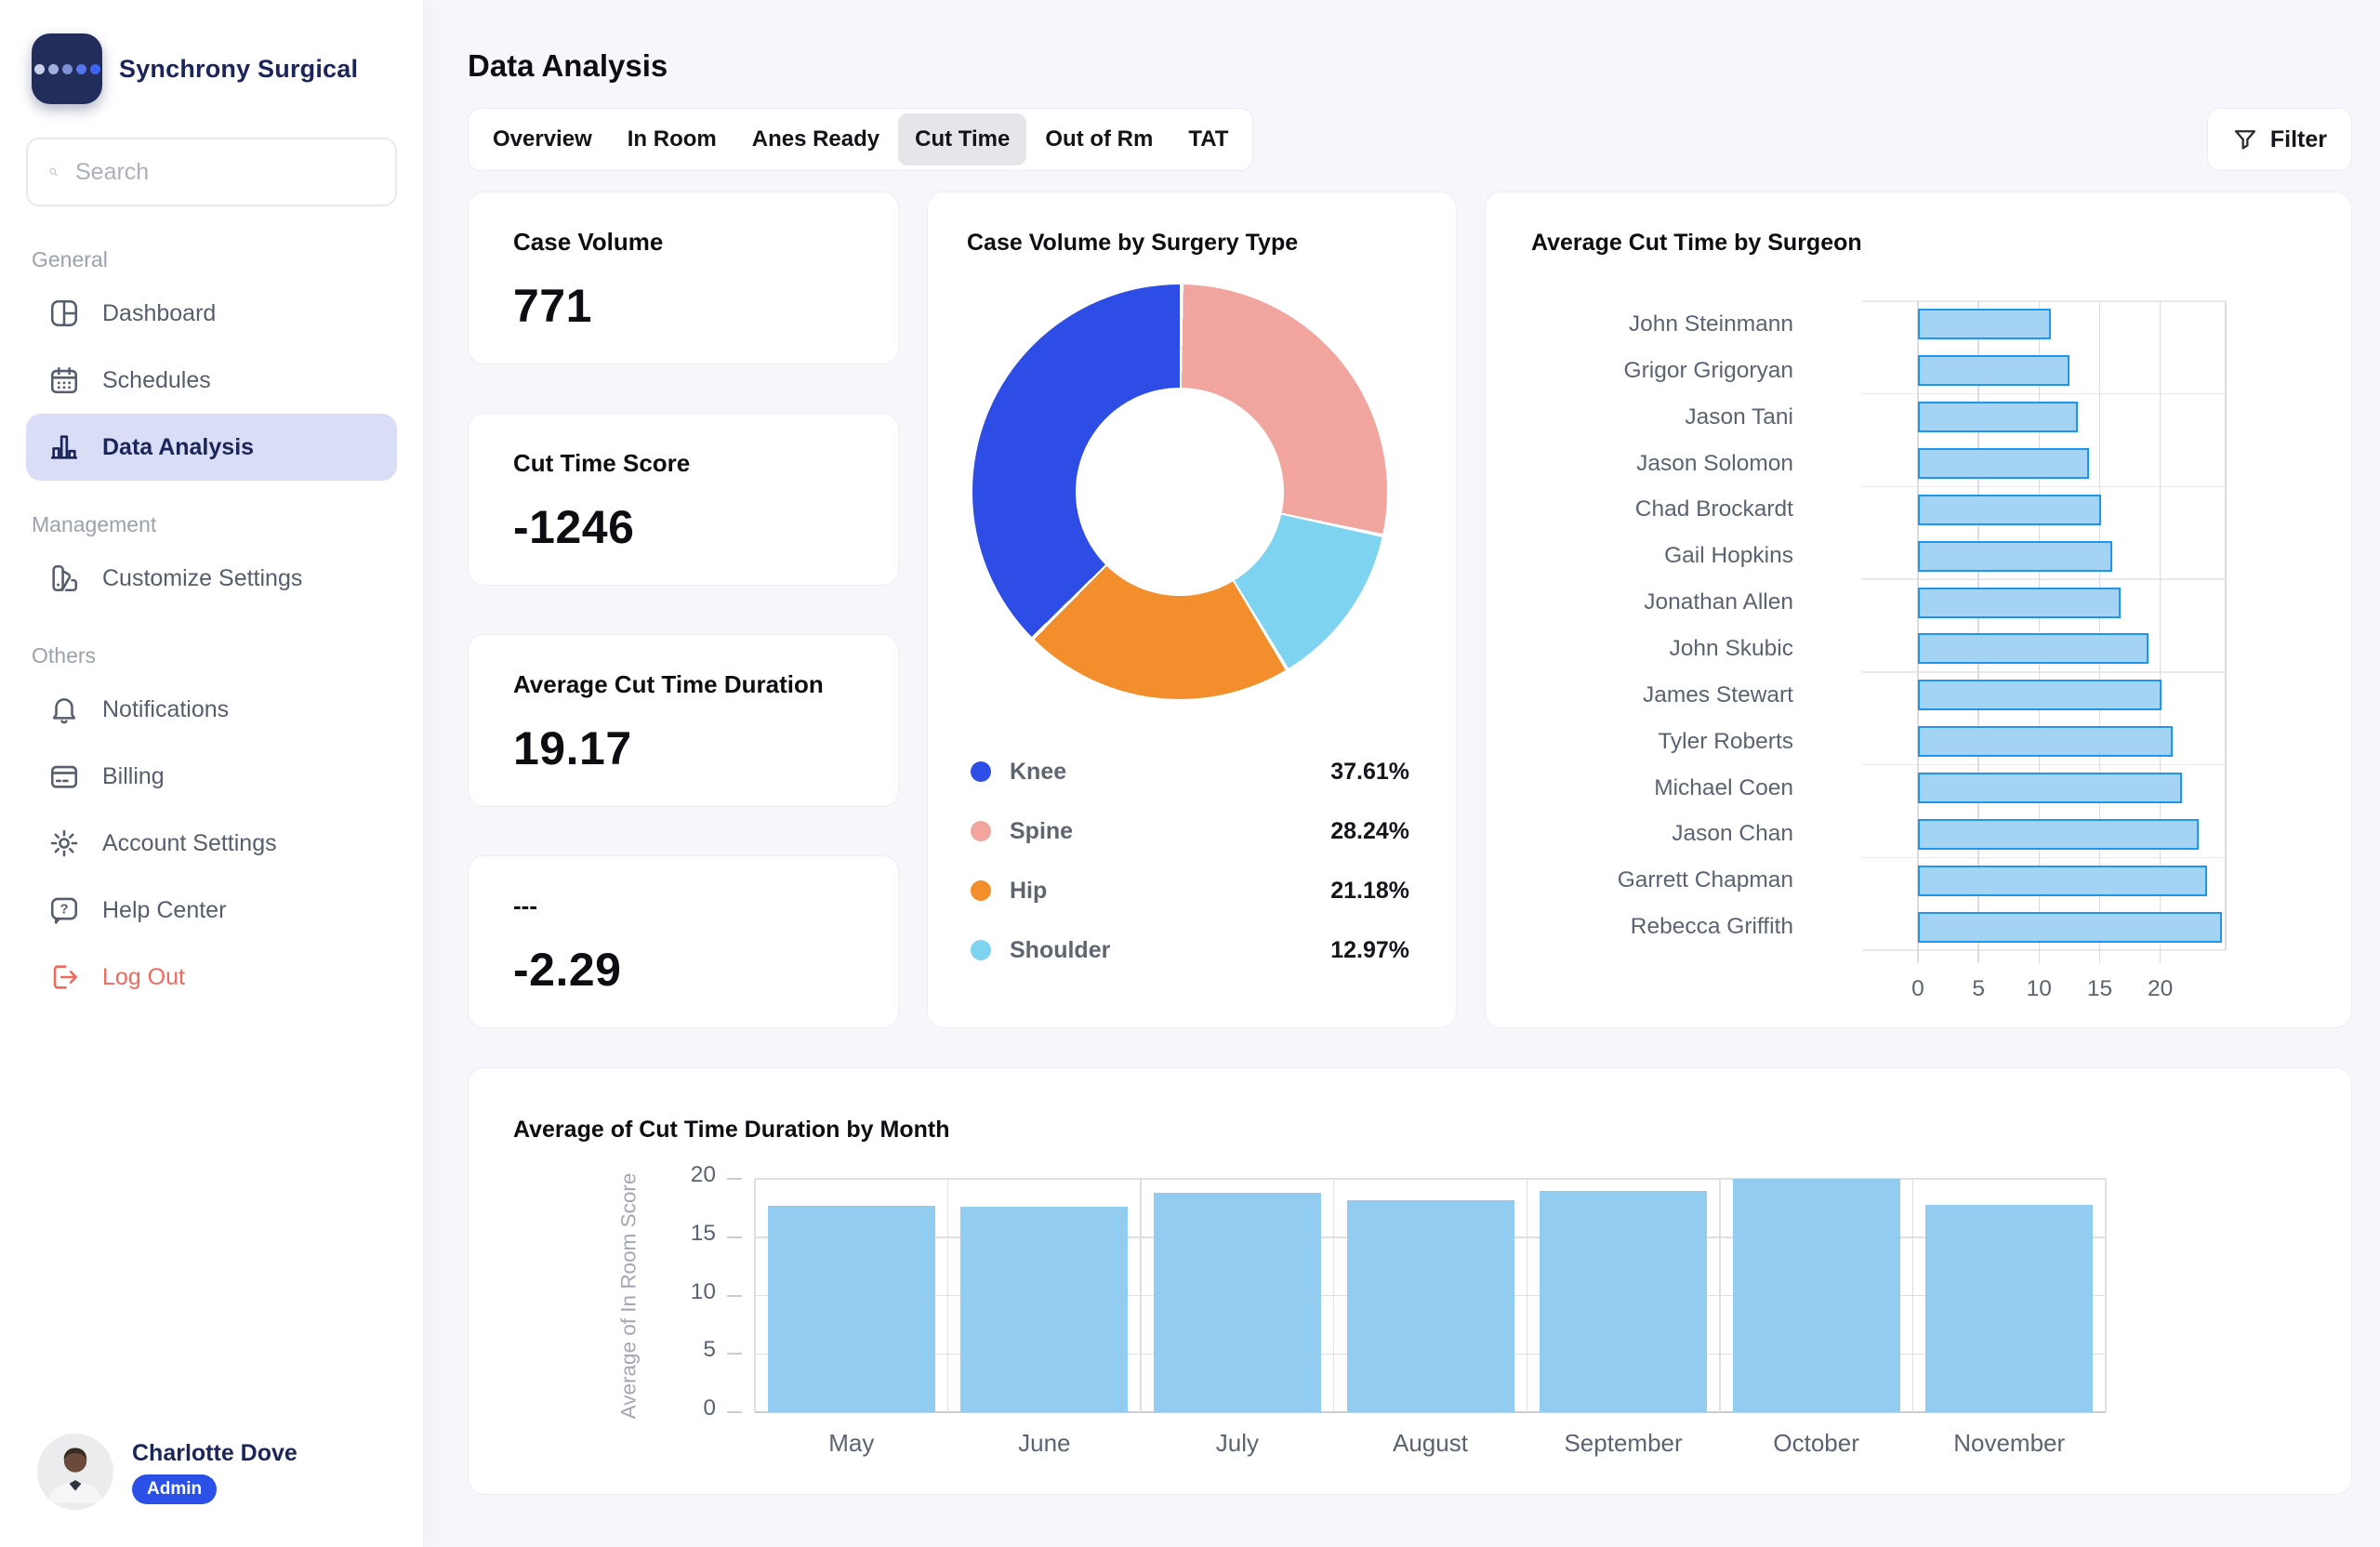 The image size is (2380, 1547). Describe the element at coordinates (1038, 771) in the screenshot. I see `legend-label: Knee` at that location.